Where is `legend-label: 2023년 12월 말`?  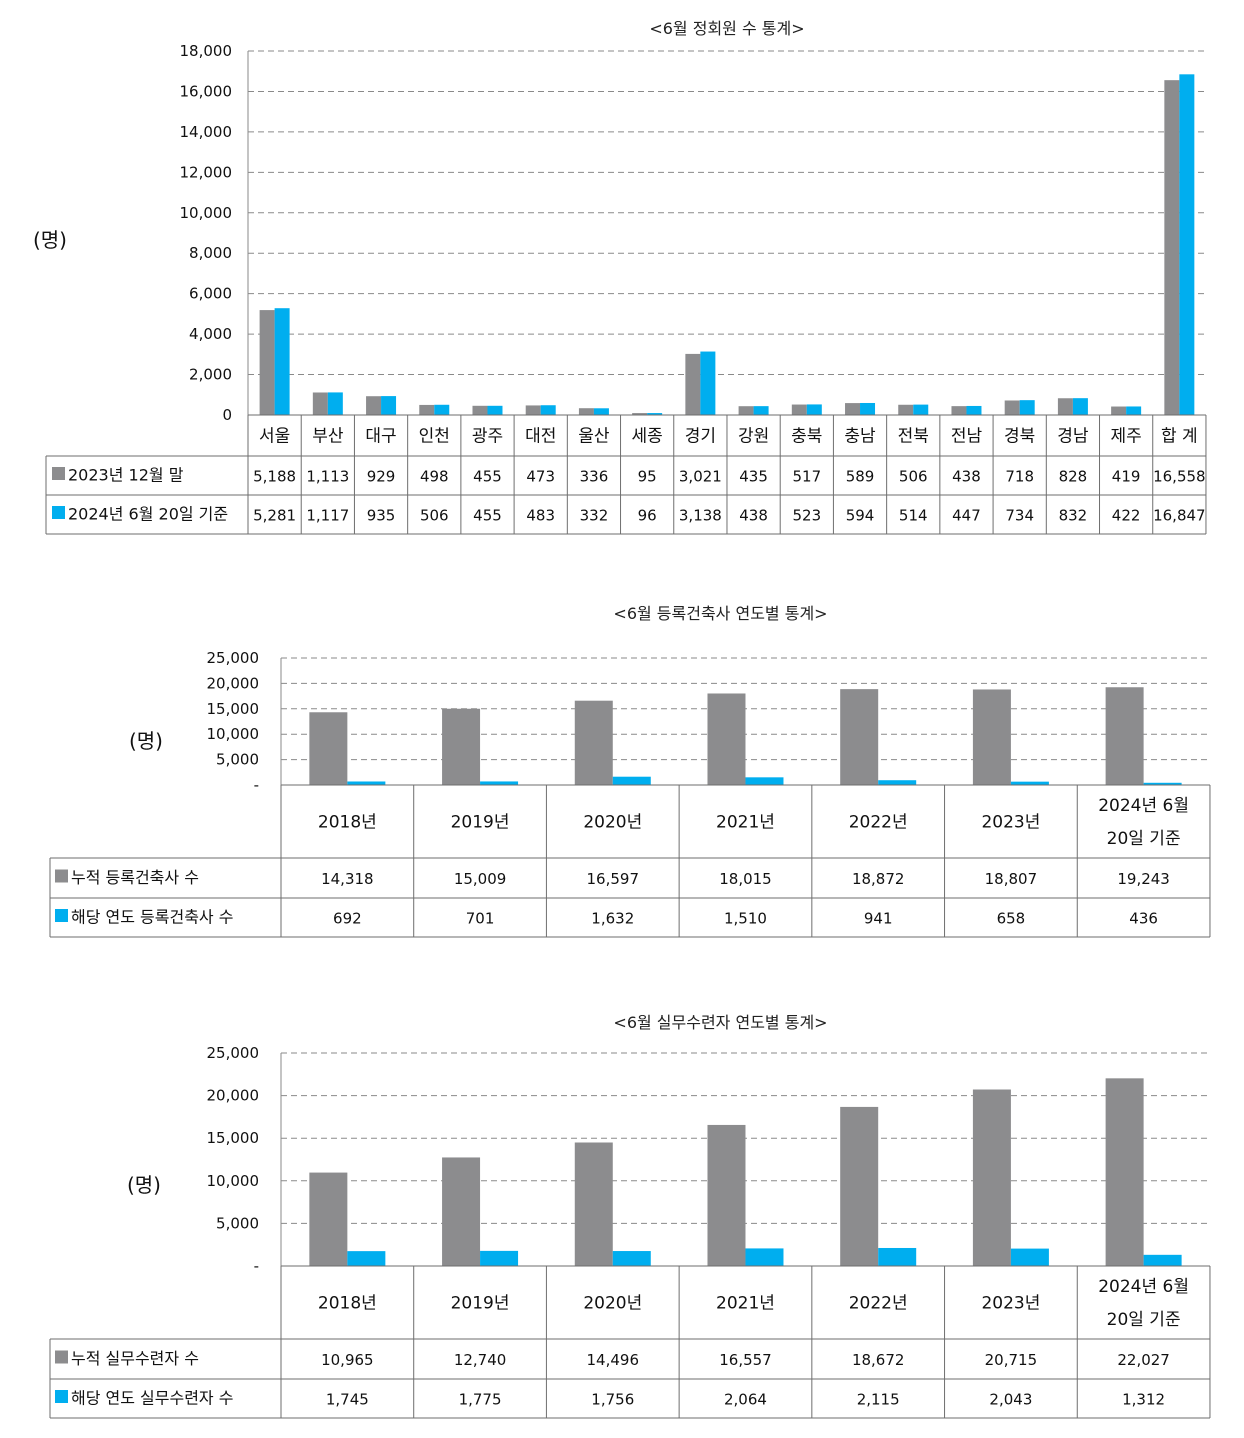
legend-label: 2023년 12월 말 is located at coordinates (126, 475).